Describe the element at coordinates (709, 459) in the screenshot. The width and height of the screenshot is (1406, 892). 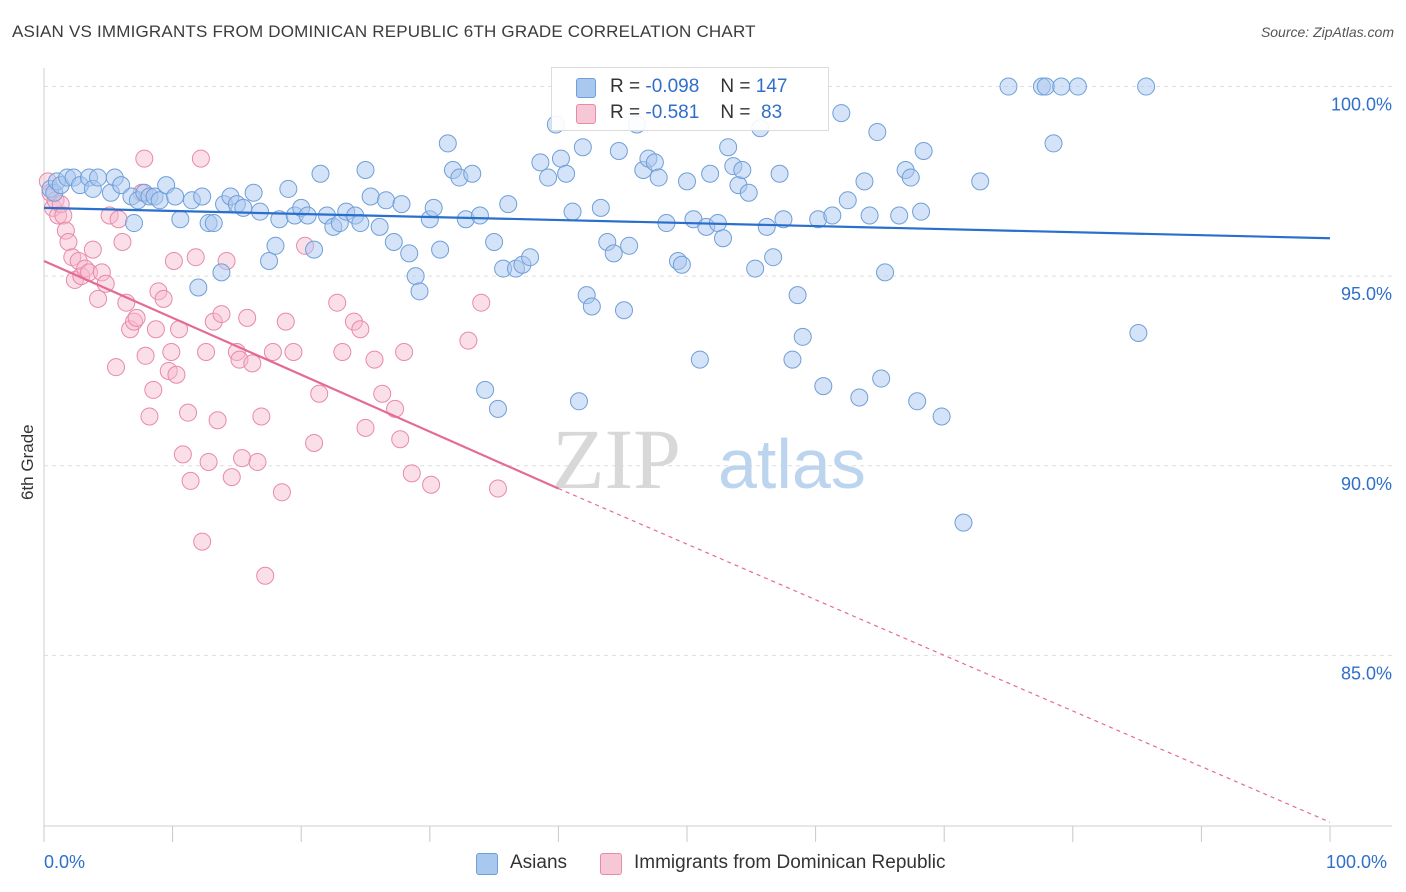
I see `watermark: ZIP atlas` at that location.